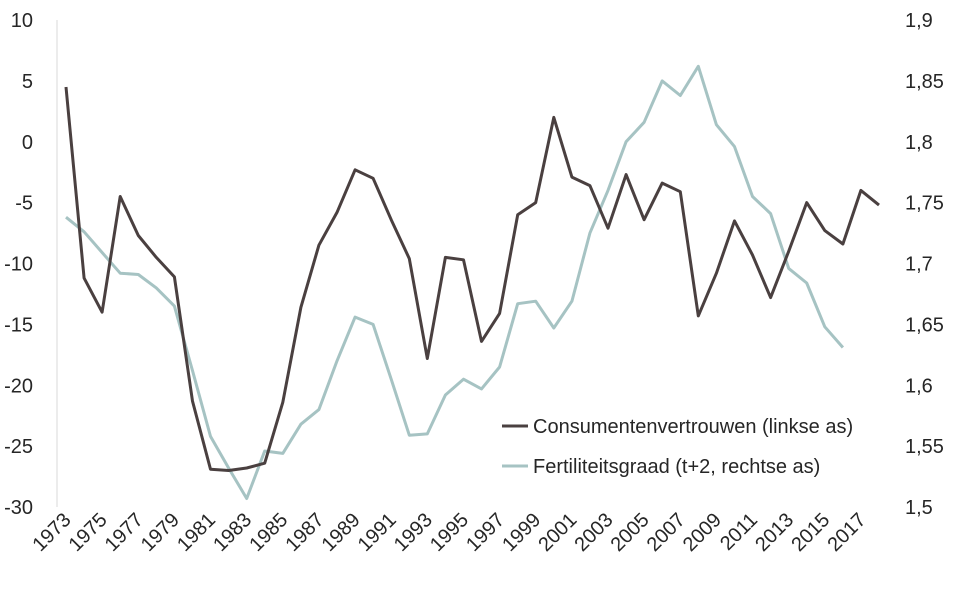 This screenshot has width=960, height=600. I want to click on x-tick-label: 2015, so click(810, 532).